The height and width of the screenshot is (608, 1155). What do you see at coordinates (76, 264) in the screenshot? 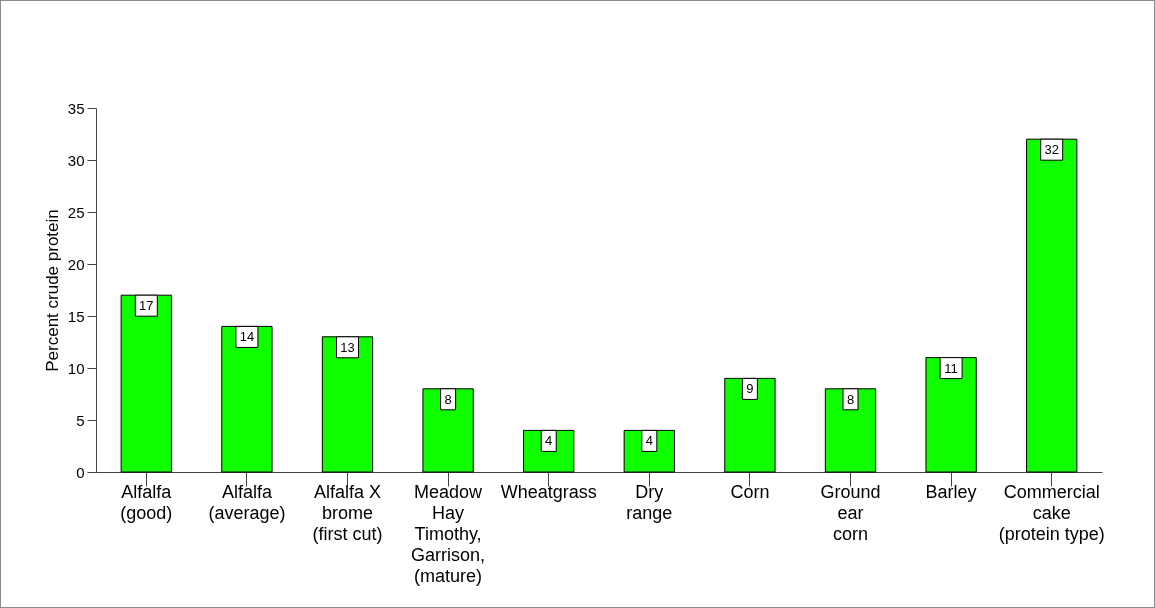
I see `y-tick-label: 20` at bounding box center [76, 264].